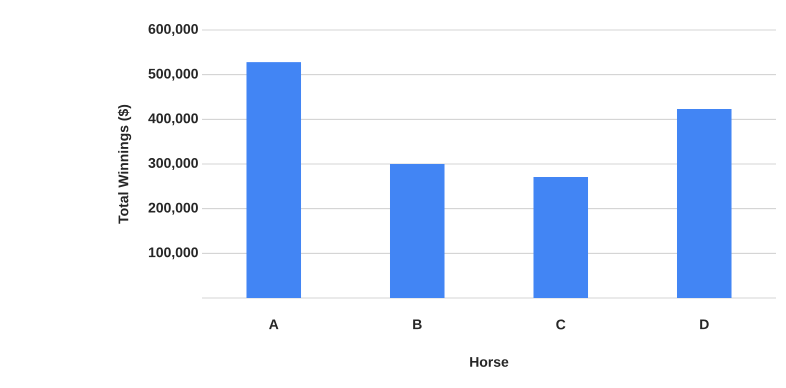 This screenshot has width=786, height=388. What do you see at coordinates (704, 325) in the screenshot?
I see `x-tick-label: D` at bounding box center [704, 325].